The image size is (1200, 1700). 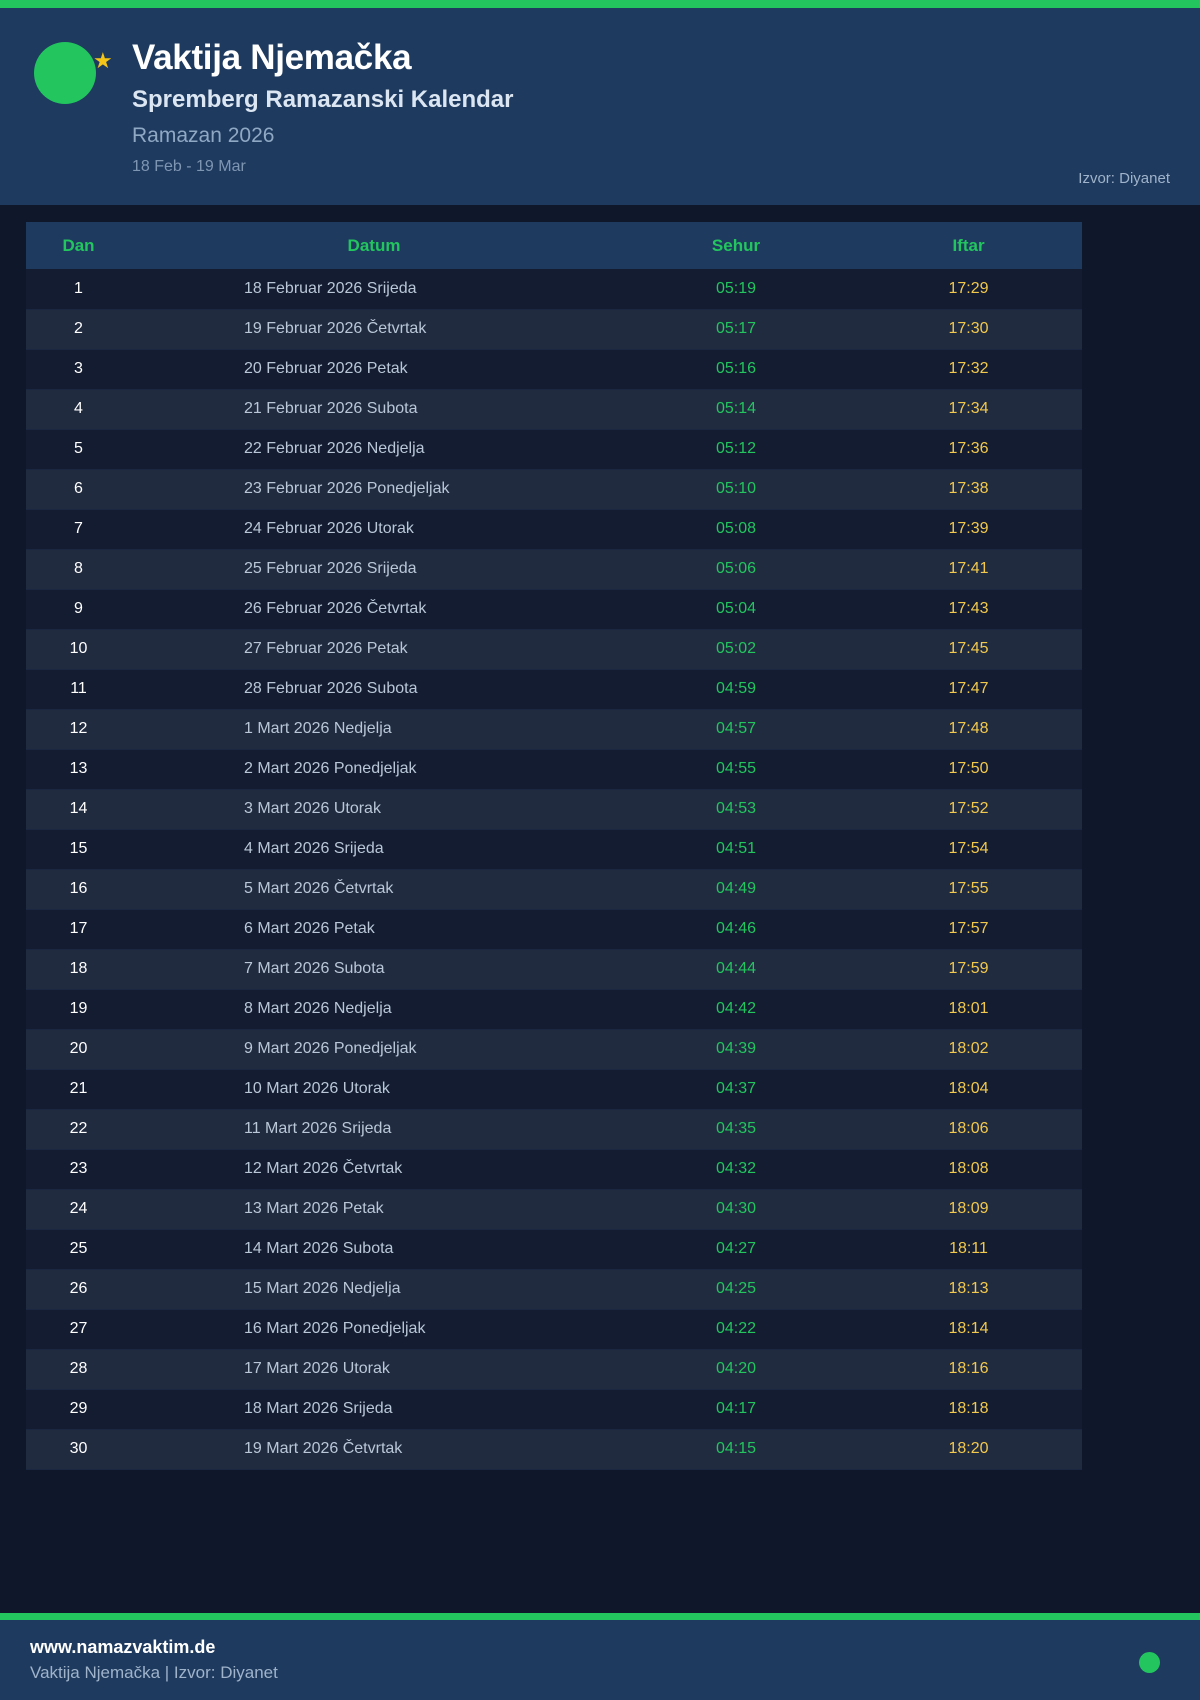 What do you see at coordinates (374, 245) in the screenshot?
I see `column-header-datum: Datum` at bounding box center [374, 245].